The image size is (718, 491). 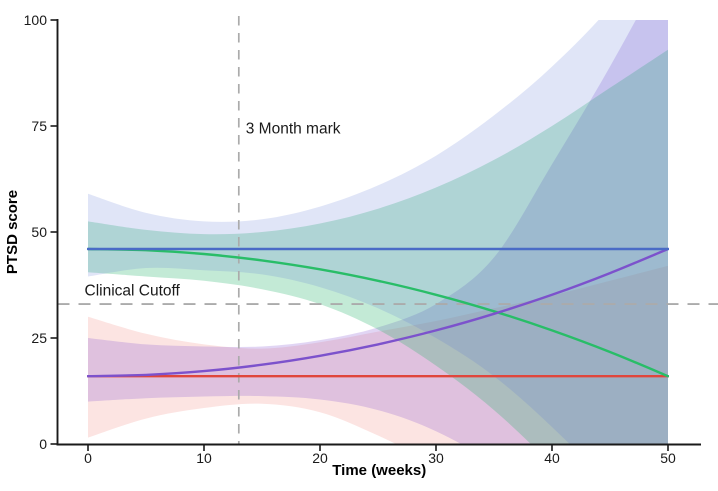 What do you see at coordinates (39, 126) in the screenshot?
I see `y-tick-label: 75` at bounding box center [39, 126].